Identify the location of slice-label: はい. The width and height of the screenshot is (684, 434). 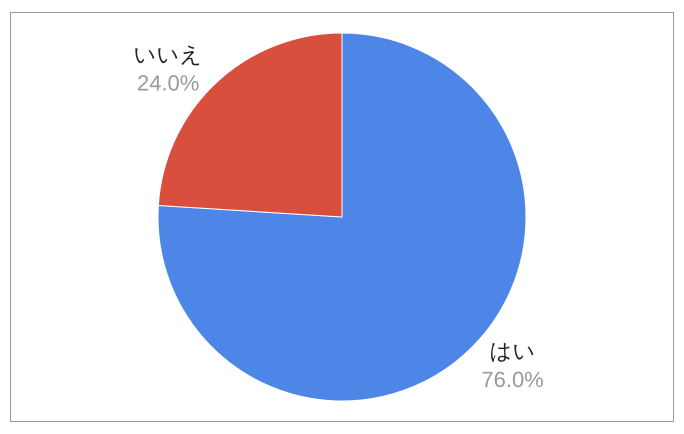
(513, 351).